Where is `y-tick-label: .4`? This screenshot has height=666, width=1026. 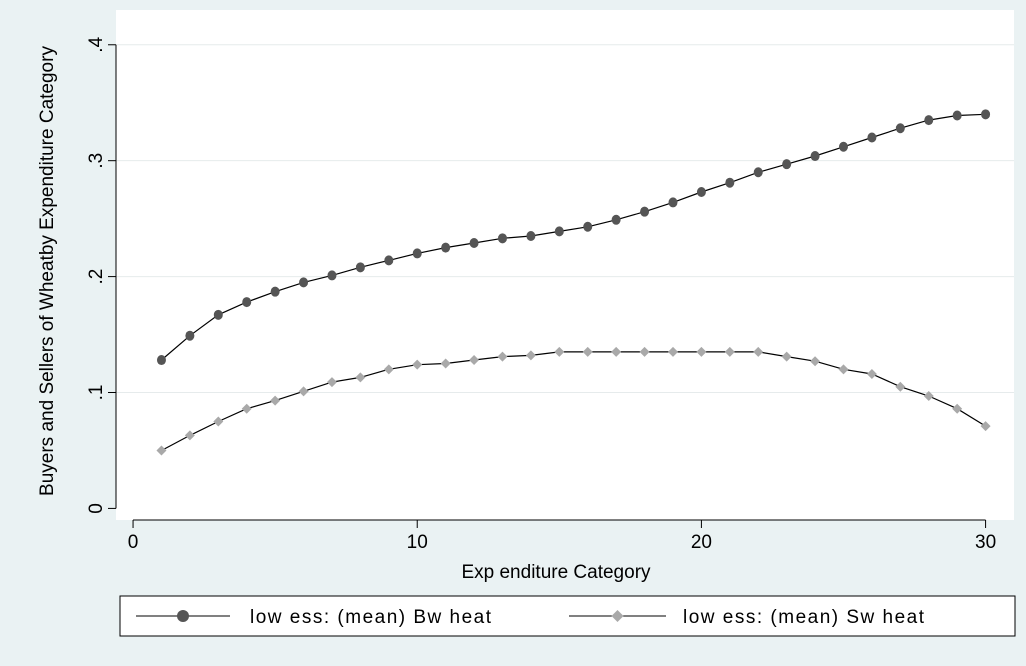
y-tick-label: .4 is located at coordinates (96, 44).